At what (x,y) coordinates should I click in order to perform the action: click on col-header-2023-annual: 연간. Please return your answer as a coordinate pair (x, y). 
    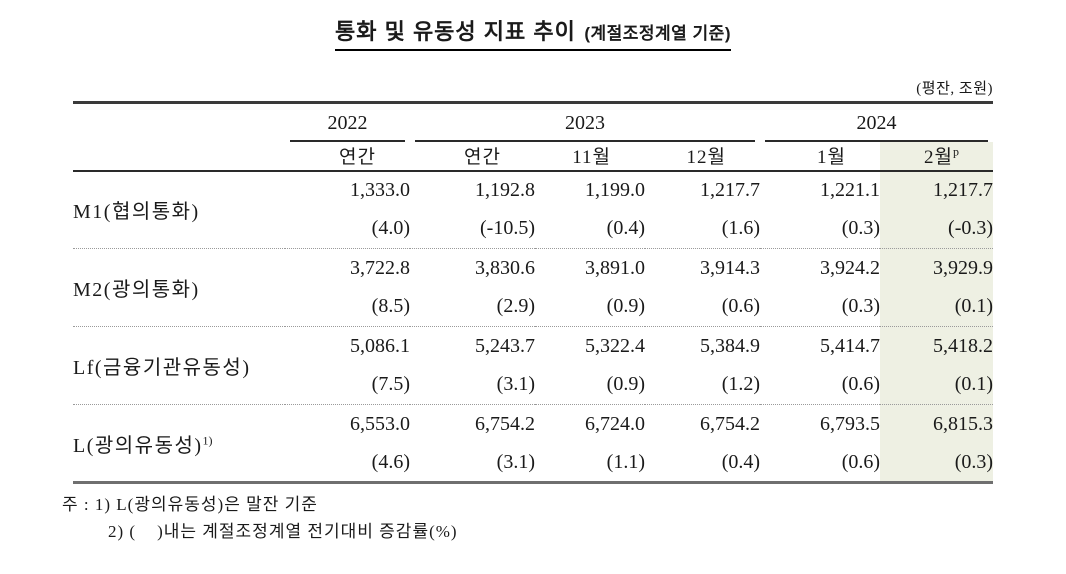
    Looking at the image, I should click on (472, 156).